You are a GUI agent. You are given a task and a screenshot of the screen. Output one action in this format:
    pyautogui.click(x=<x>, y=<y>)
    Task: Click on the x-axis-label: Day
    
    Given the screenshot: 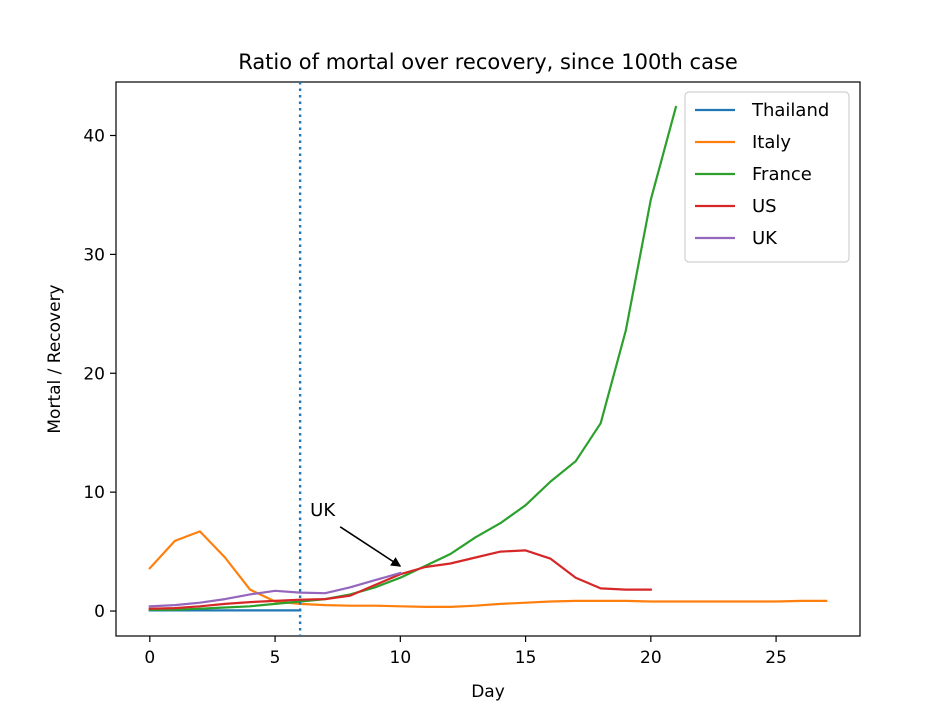 What is the action you would take?
    pyautogui.click(x=488, y=692)
    